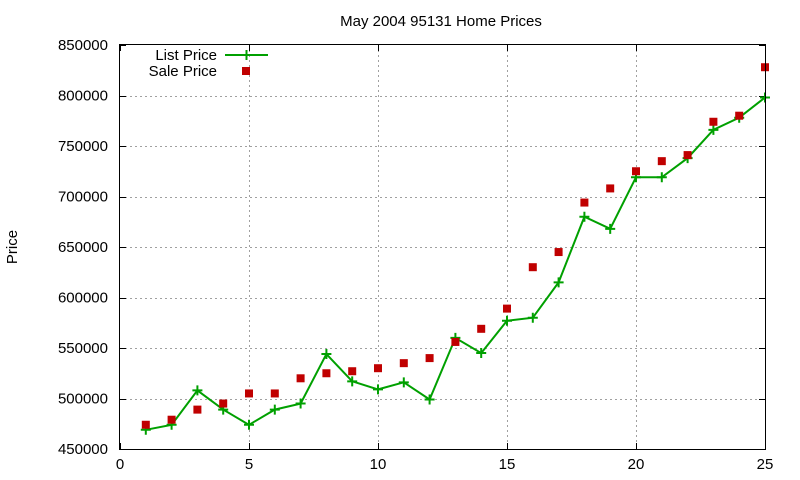  What do you see at coordinates (246, 55) in the screenshot?
I see `legend-marker-list-price` at bounding box center [246, 55].